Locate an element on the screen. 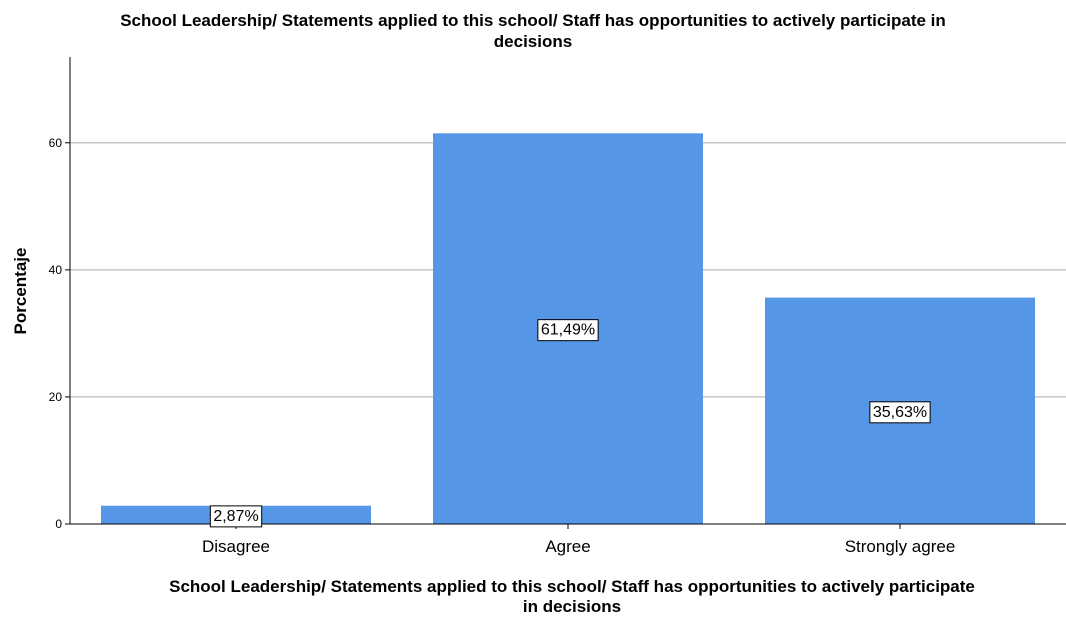 This screenshot has width=1066, height=619. data-label: 61,49% is located at coordinates (568, 330).